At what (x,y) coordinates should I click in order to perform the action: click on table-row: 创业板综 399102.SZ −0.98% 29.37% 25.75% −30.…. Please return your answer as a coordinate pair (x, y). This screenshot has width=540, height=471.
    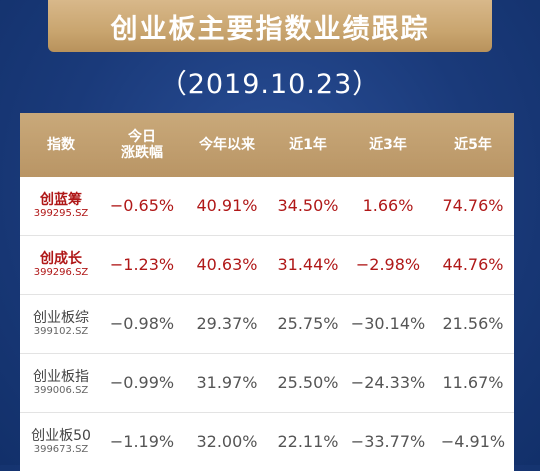
    Looking at the image, I should click on (267, 323).